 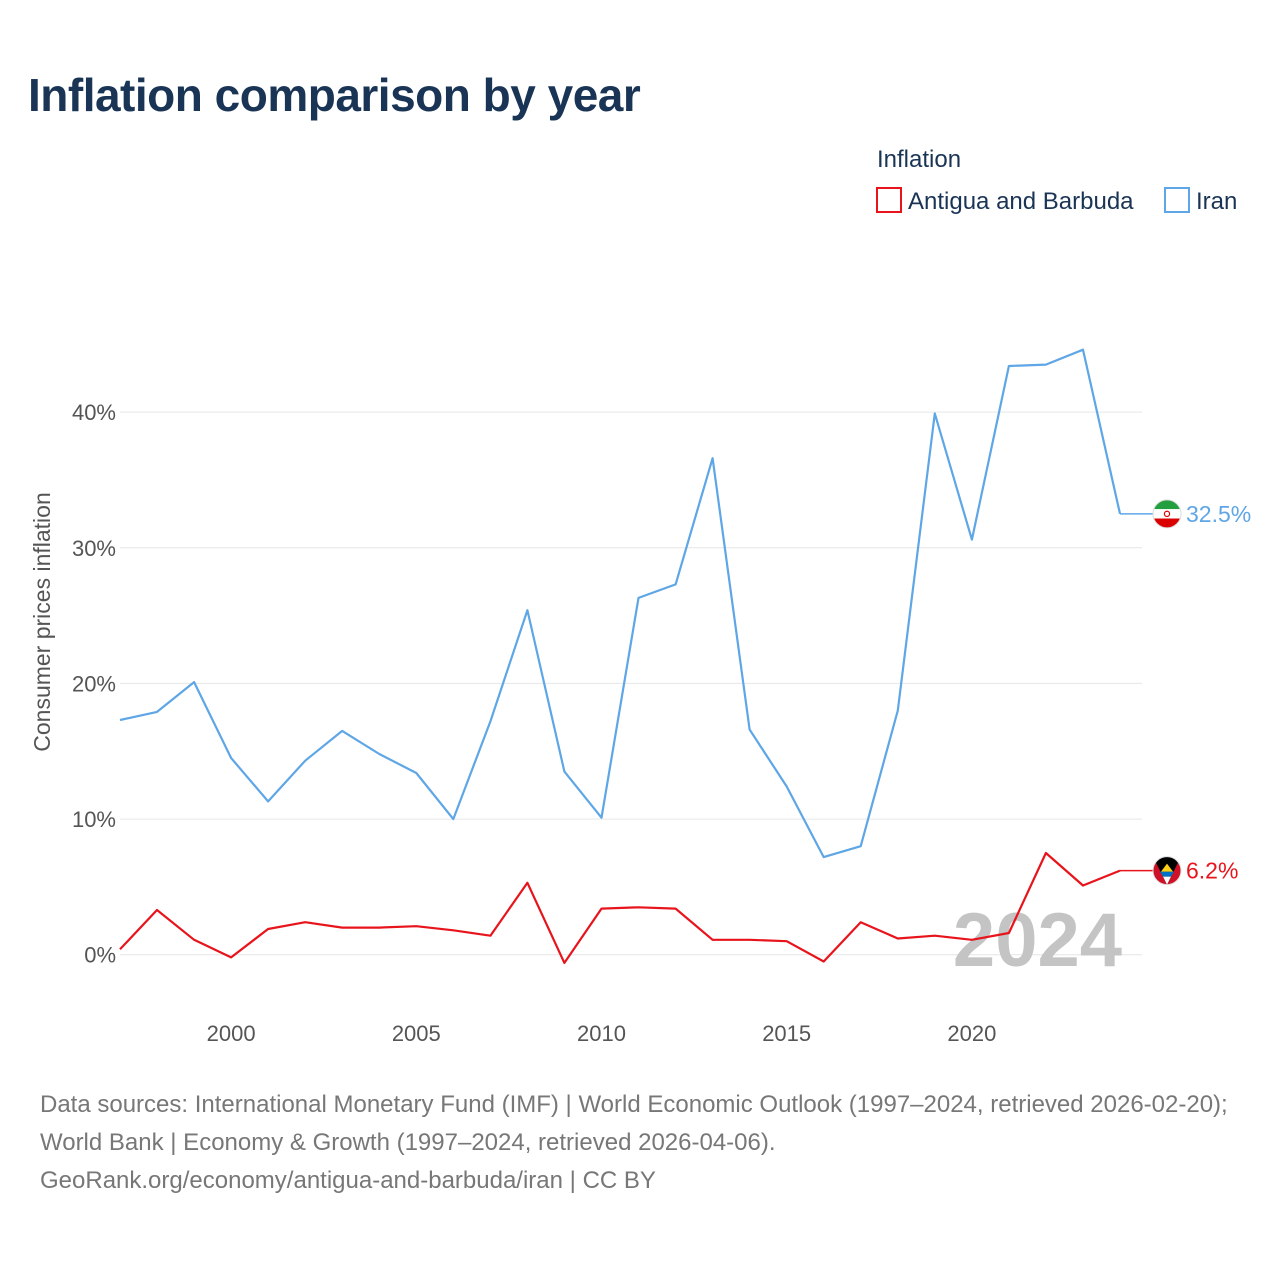 What do you see at coordinates (94, 412) in the screenshot?
I see `y-tick-label: 40%` at bounding box center [94, 412].